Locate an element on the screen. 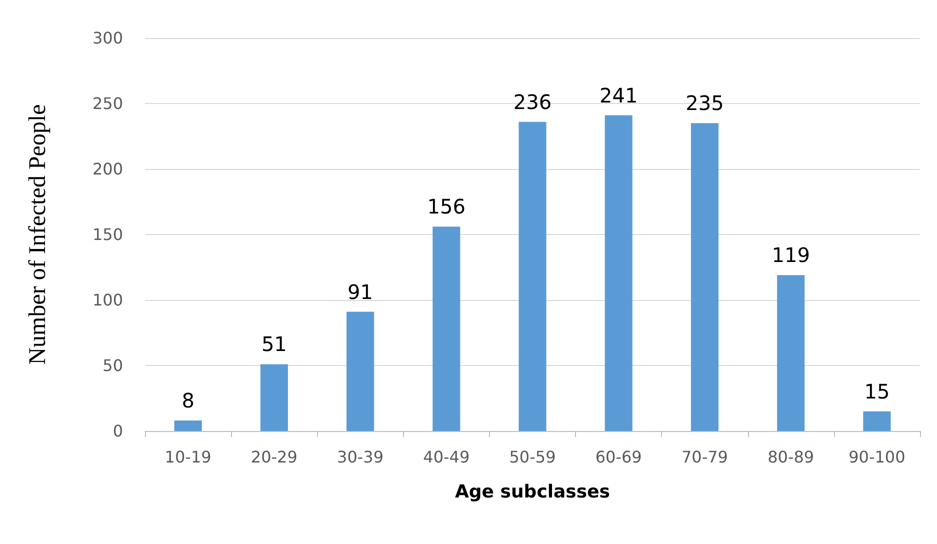  data-label: 241 is located at coordinates (619, 95).